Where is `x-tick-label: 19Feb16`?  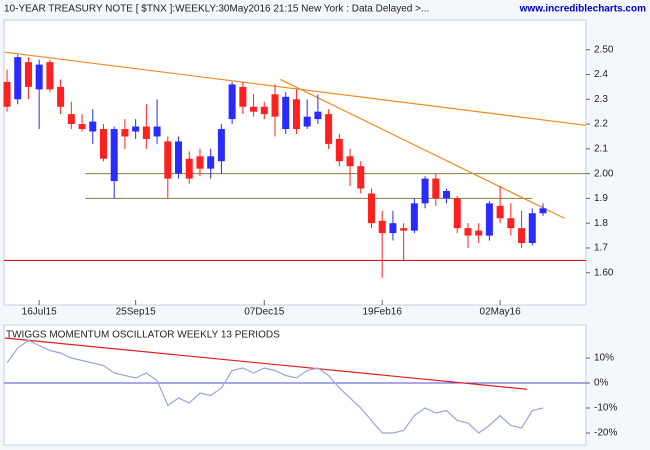
x-tick-label: 19Feb16 is located at coordinates (382, 312).